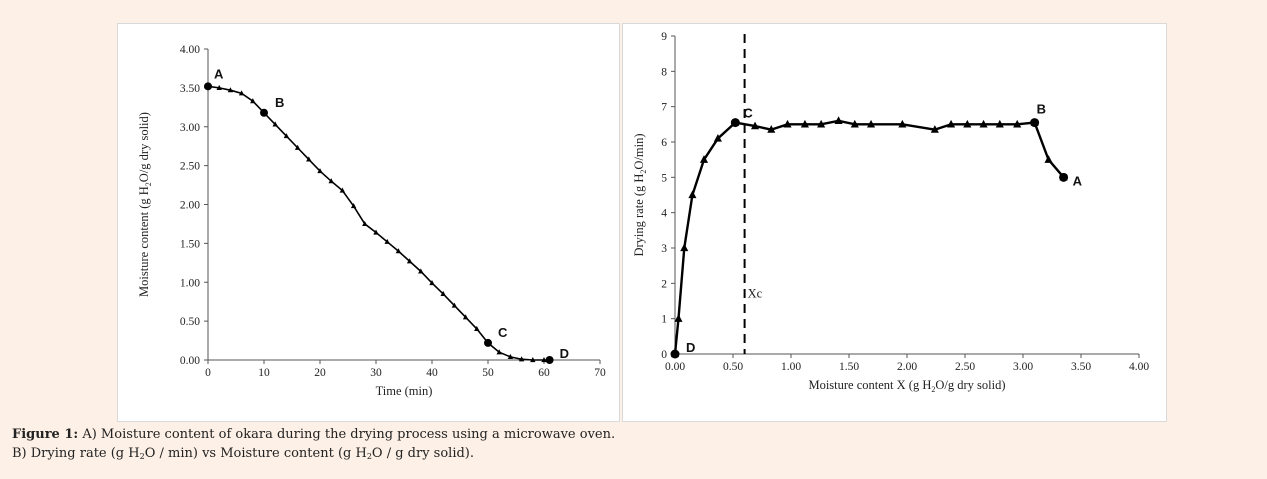  Describe the element at coordinates (664, 72) in the screenshot. I see `y-tick-label: 8` at that location.